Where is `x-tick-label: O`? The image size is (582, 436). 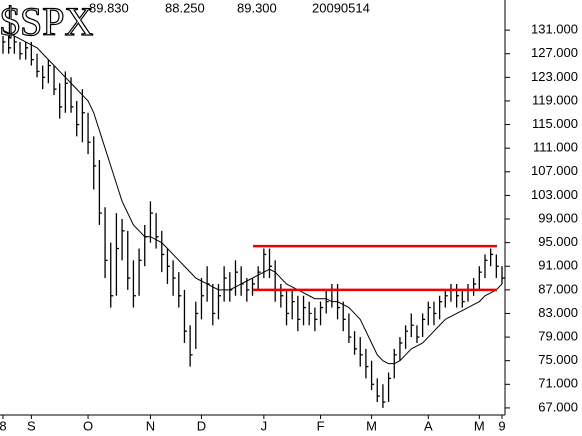 x-tick-label: O is located at coordinates (88, 425).